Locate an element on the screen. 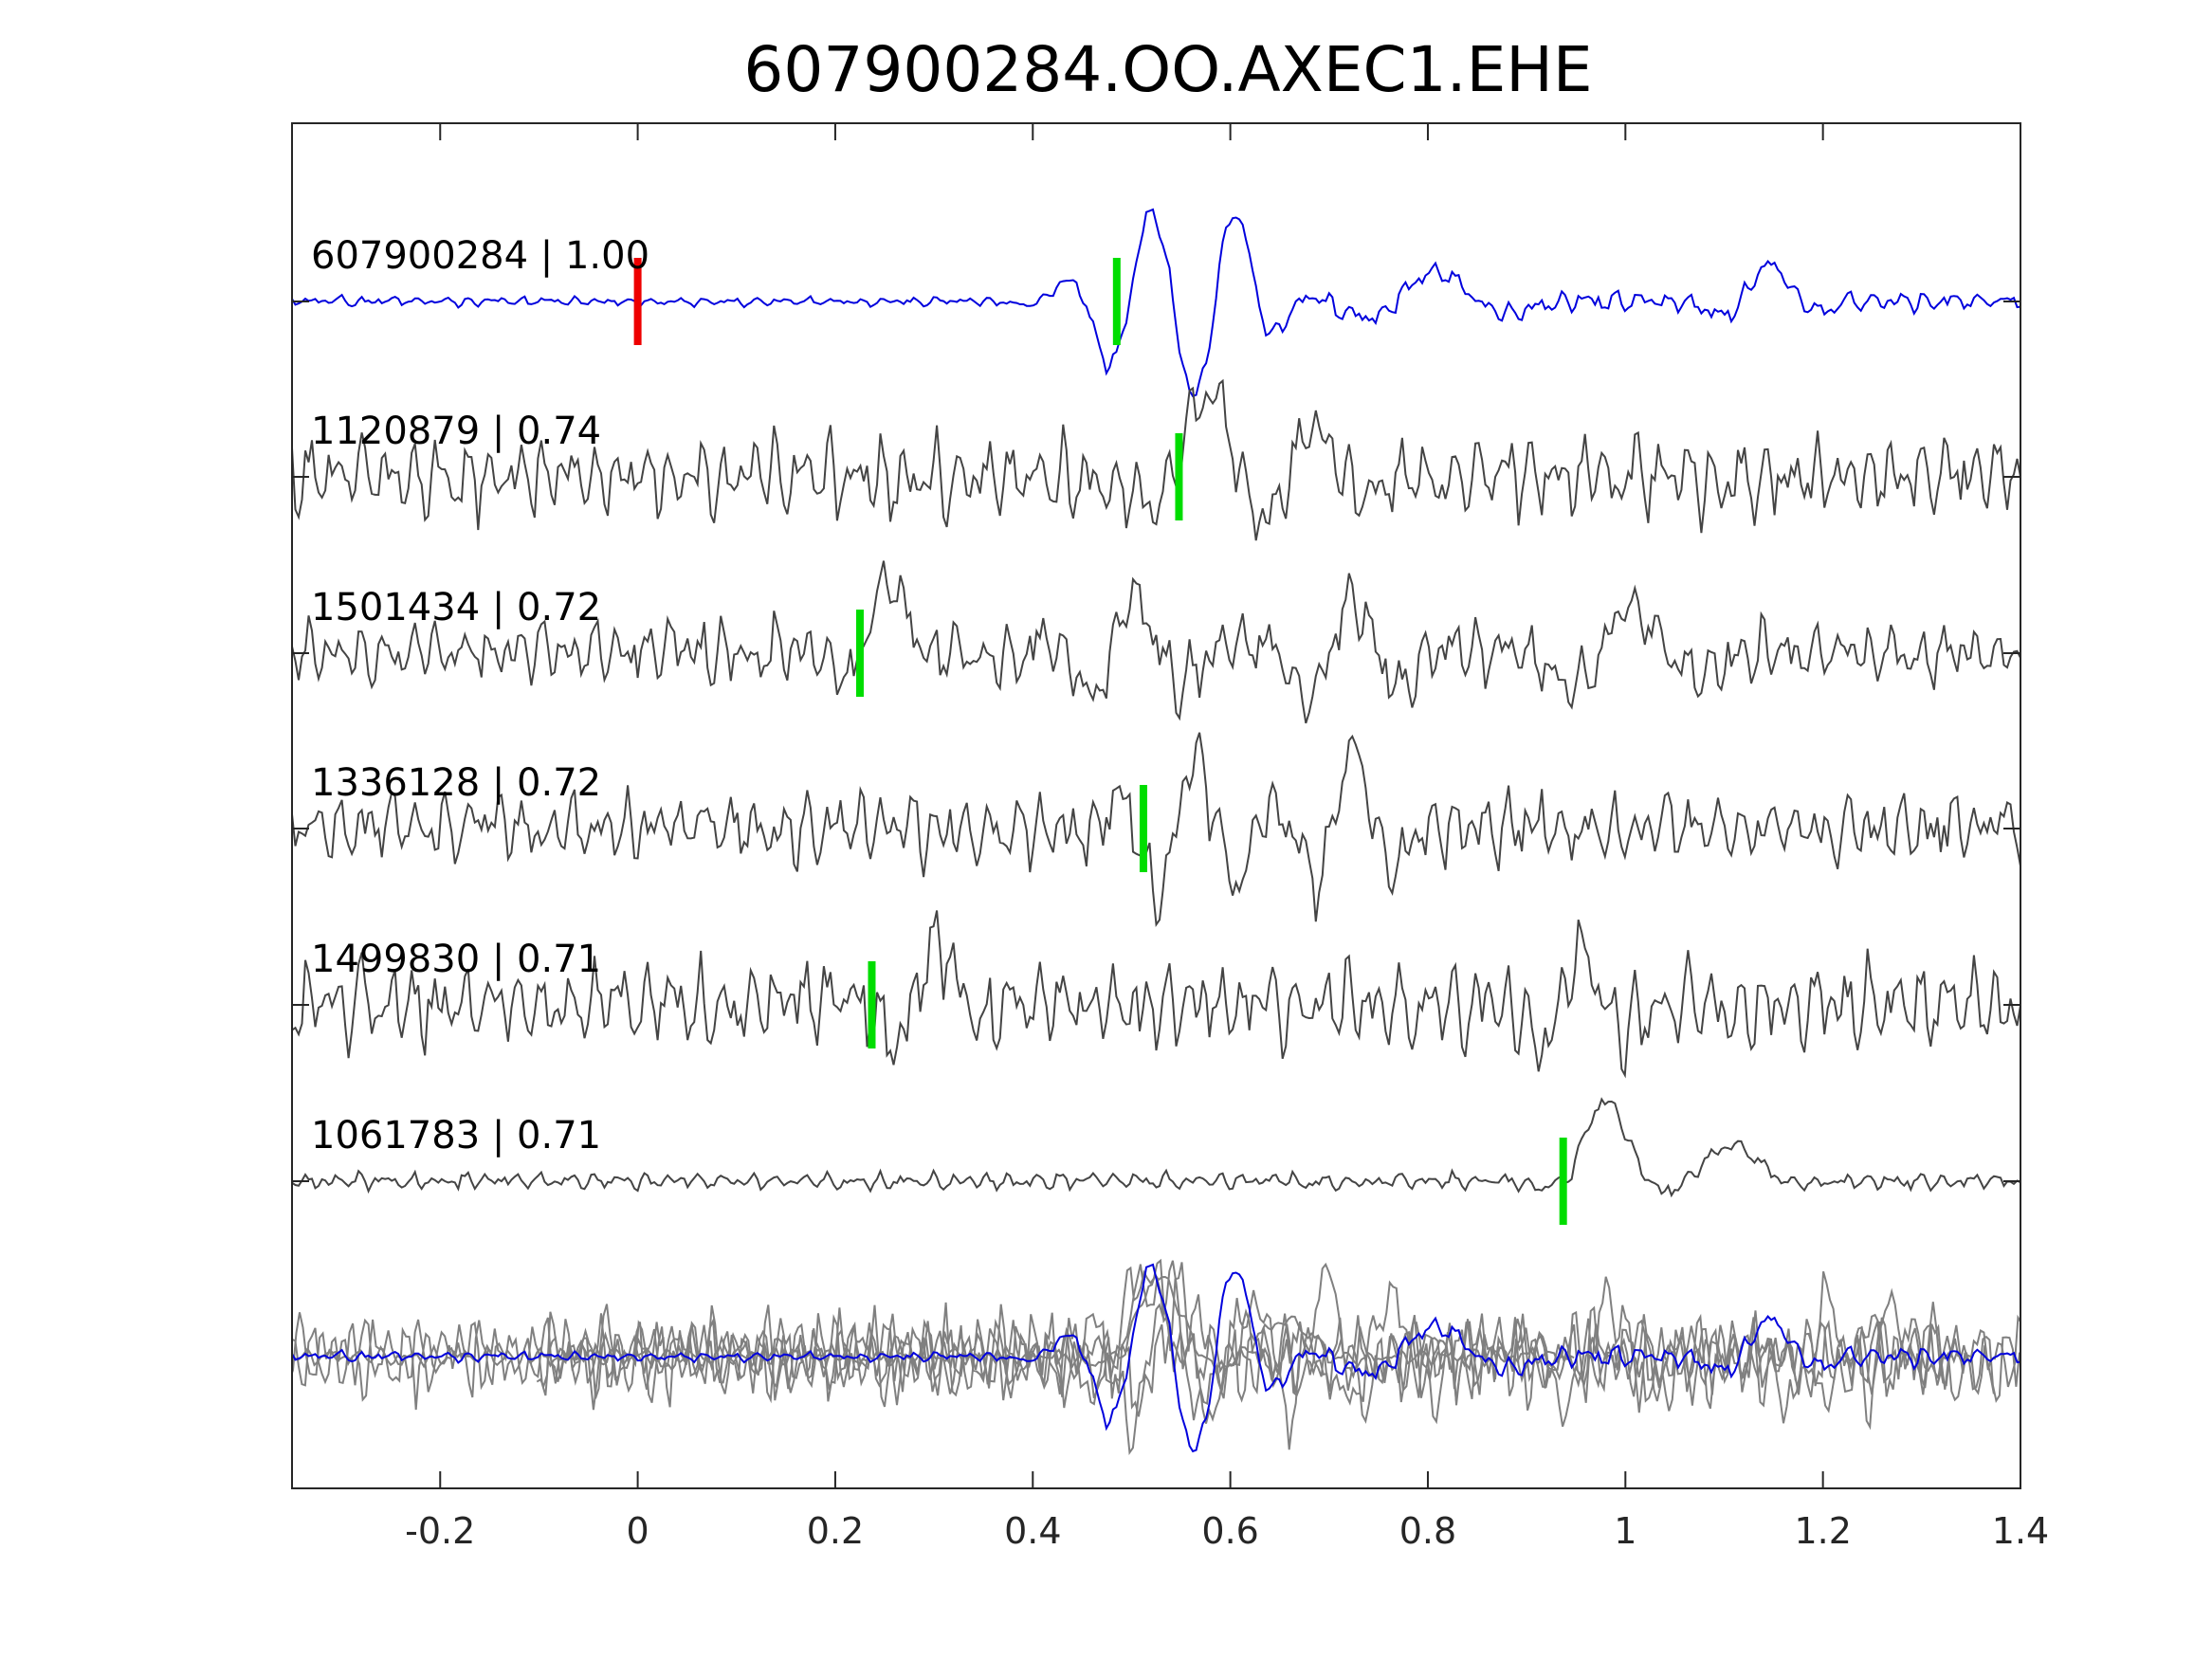 The image size is (2212, 1659). x-tick-label-8: 1.4 is located at coordinates (2020, 1531).